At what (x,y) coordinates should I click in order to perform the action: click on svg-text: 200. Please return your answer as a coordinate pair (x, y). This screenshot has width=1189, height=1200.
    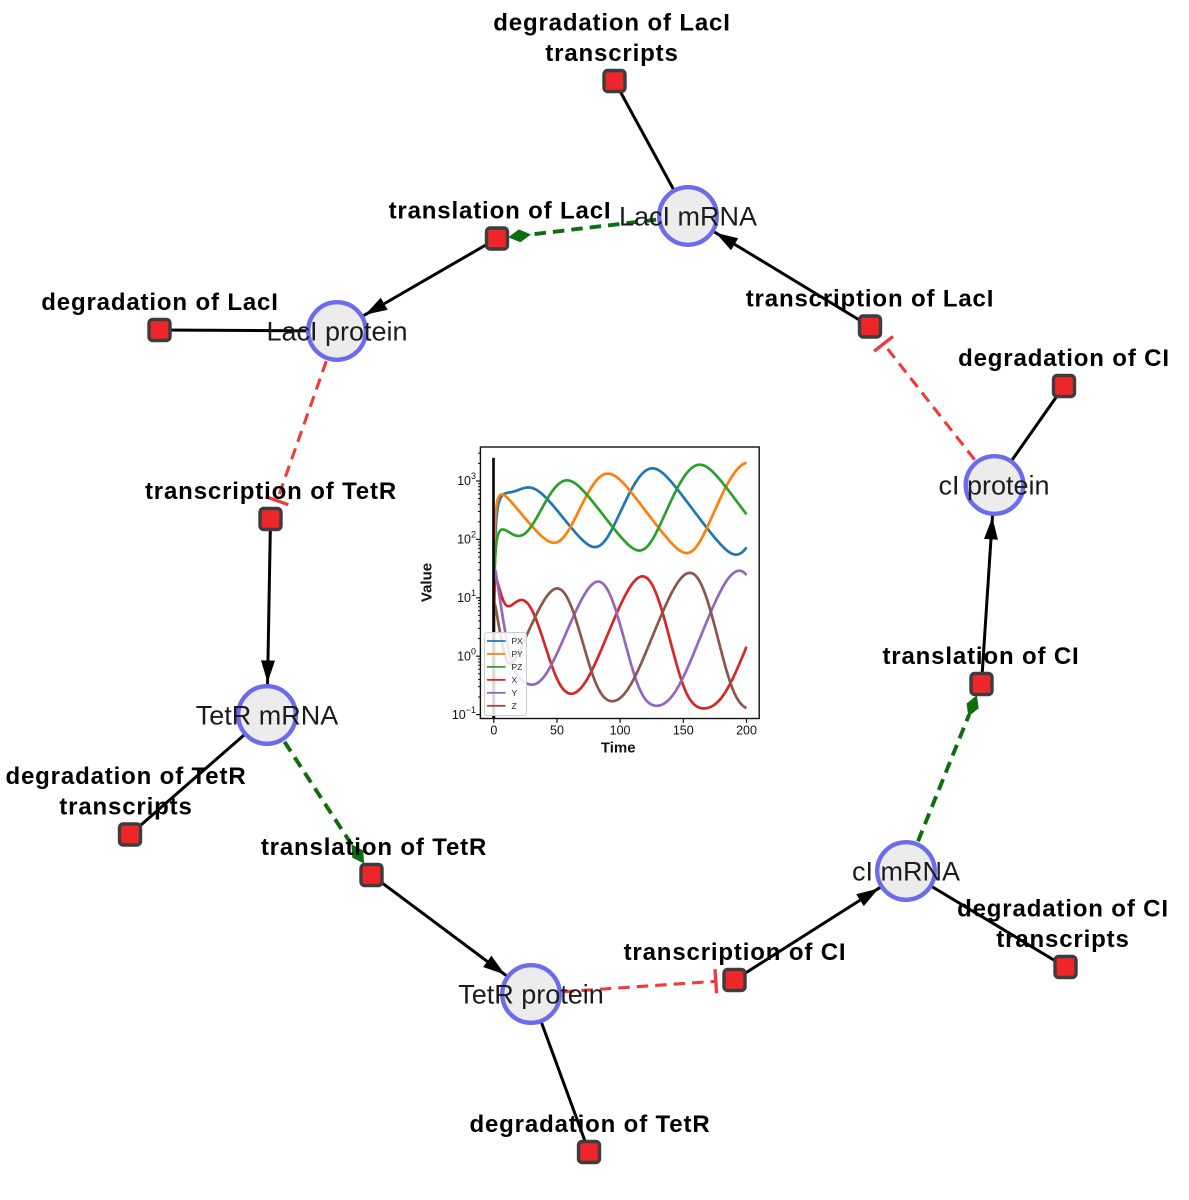
    Looking at the image, I should click on (746, 731).